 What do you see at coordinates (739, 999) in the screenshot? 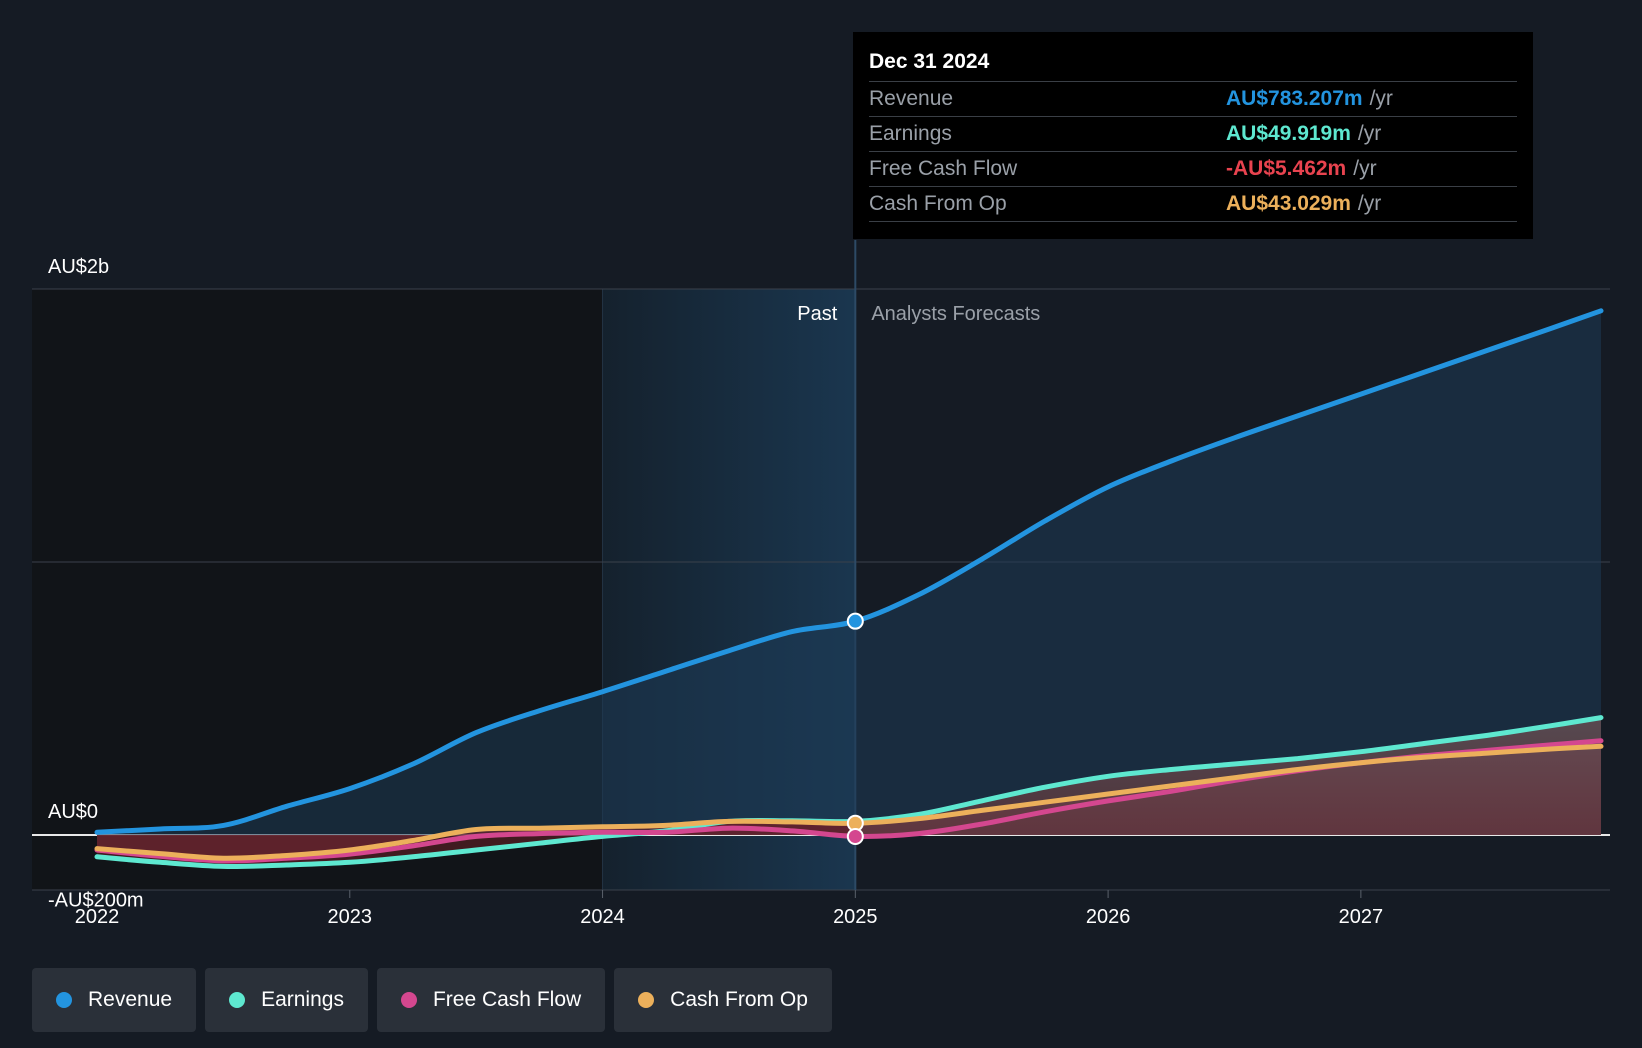
I see `legend-label: Cash From Op` at bounding box center [739, 999].